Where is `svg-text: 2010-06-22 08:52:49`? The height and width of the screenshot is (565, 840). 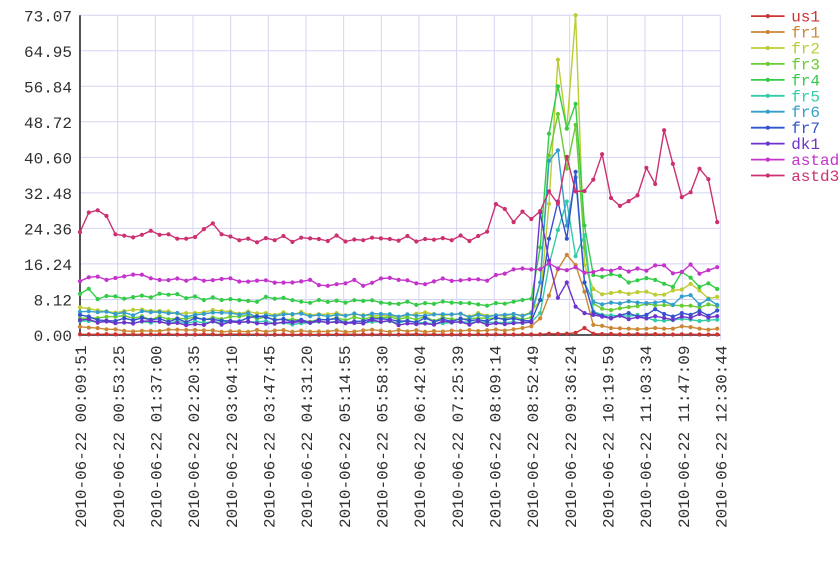
svg-text: 2010-06-22 08:52:49 is located at coordinates (534, 437).